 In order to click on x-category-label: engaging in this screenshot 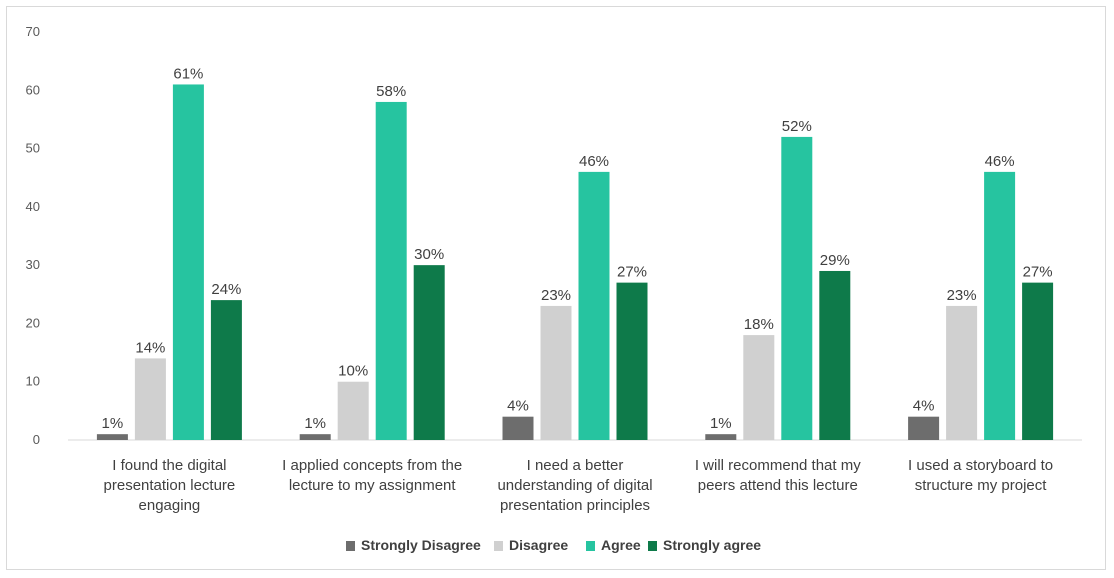, I will do `click(170, 505)`.